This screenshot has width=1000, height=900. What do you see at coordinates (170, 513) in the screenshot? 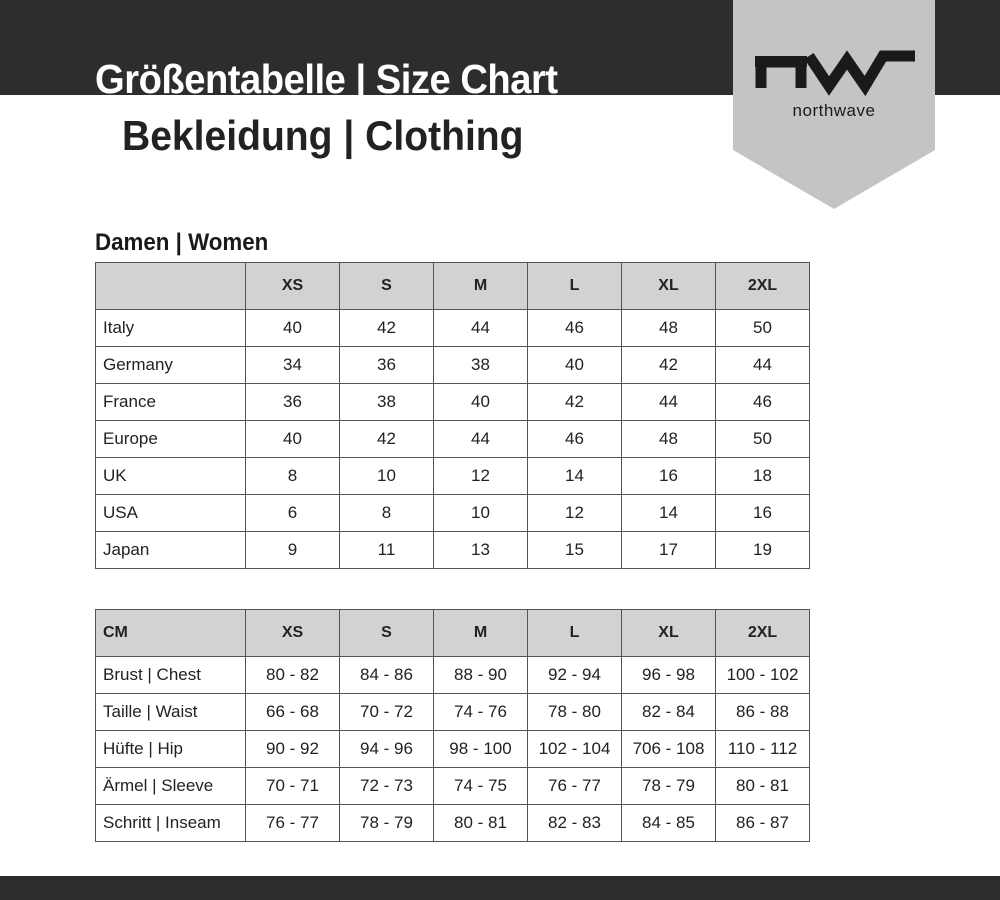
I see `row-label: USA` at bounding box center [170, 513].